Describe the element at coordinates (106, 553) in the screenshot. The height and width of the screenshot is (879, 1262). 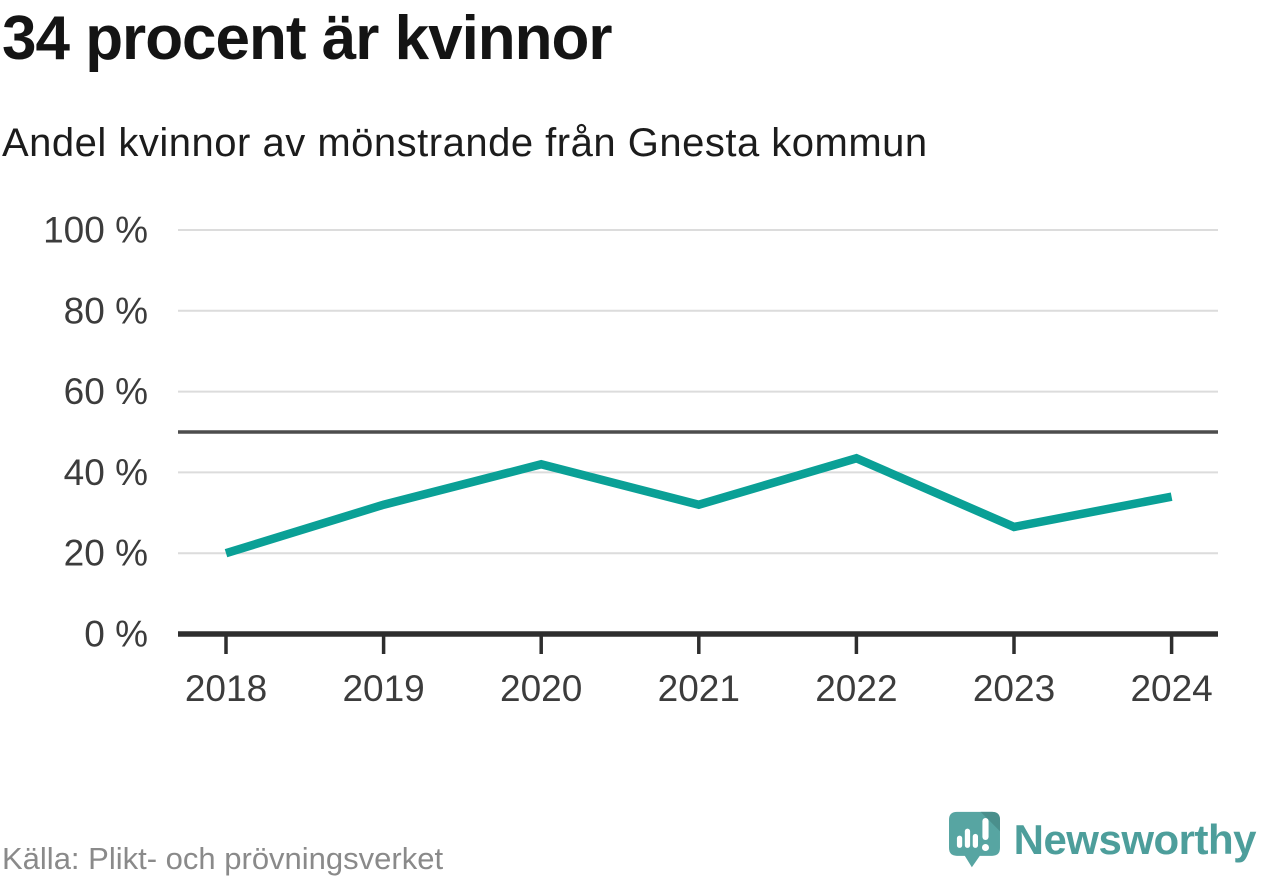
I see `y-tick-label: 20 %` at that location.